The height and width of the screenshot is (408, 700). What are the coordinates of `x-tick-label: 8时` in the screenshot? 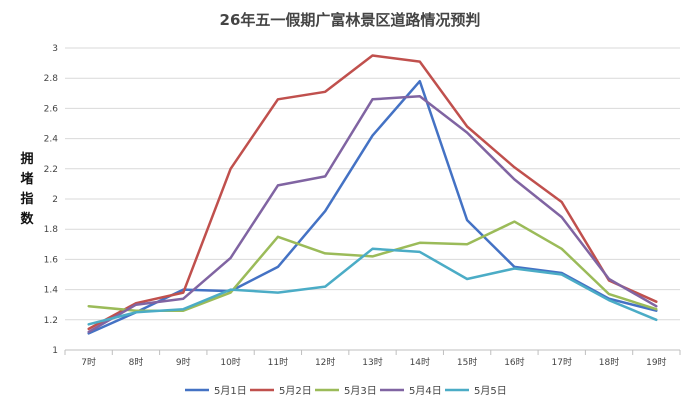 It's located at (136, 362).